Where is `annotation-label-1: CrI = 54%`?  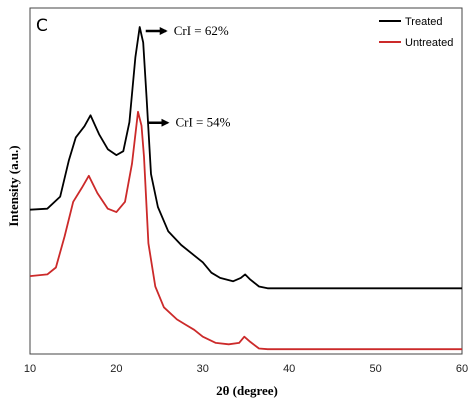 annotation-label-1: CrI = 54% is located at coordinates (202, 122).